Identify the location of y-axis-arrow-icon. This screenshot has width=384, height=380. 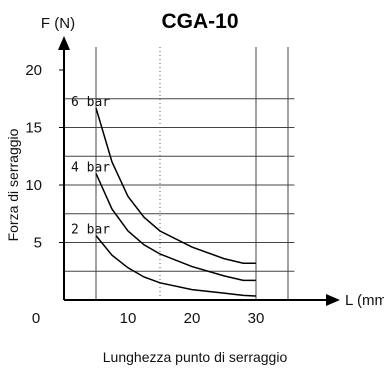
(64, 43).